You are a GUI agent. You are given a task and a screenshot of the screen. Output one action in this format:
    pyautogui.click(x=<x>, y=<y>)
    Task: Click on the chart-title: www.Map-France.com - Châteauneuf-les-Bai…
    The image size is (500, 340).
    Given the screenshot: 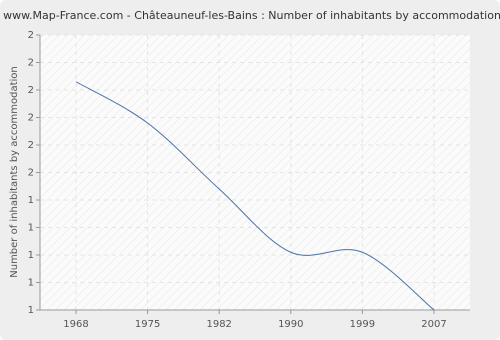 What is the action you would take?
    pyautogui.click(x=251, y=15)
    